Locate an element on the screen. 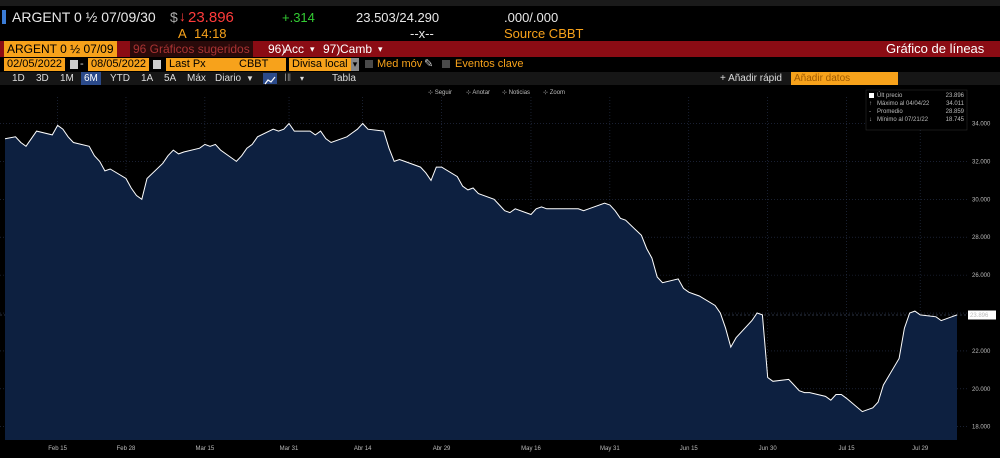 Image resolution: width=1000 pixels, height=458 pixels. legend-label-low: Mínimo al 07/21/22 is located at coordinates (903, 120).